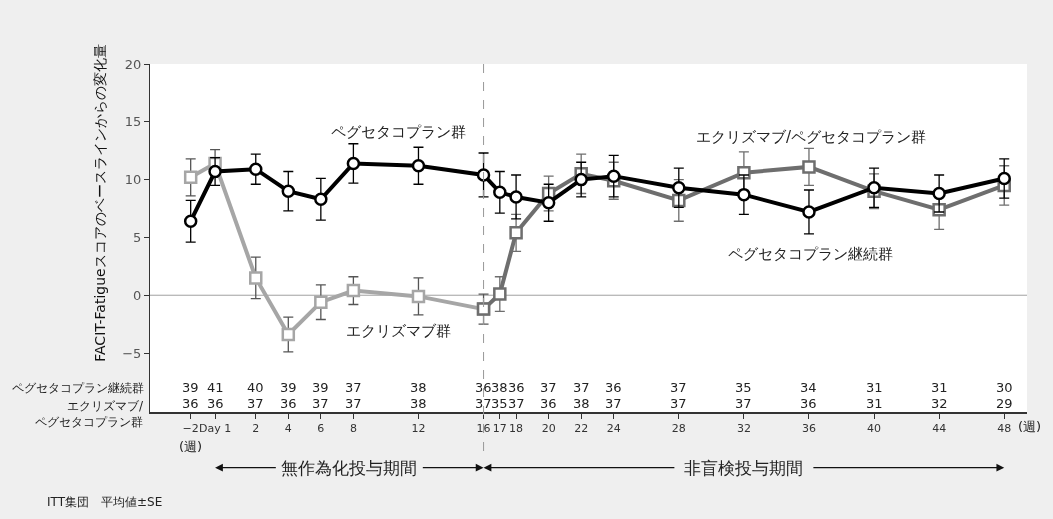 The height and width of the screenshot is (519, 1053). I want to click on y-tick-label: 5, so click(137, 237).